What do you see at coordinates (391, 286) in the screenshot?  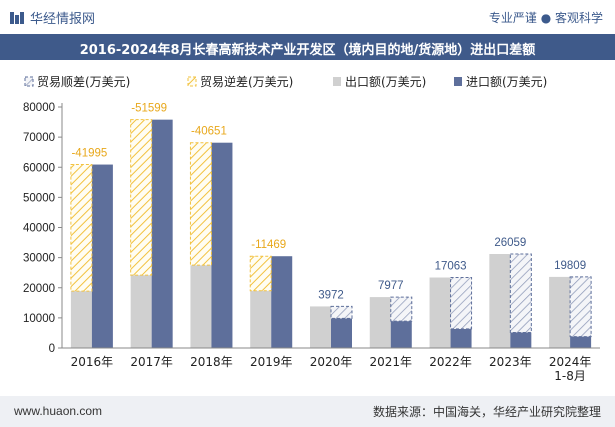 I see `balance-data-label: 7977` at bounding box center [391, 286].